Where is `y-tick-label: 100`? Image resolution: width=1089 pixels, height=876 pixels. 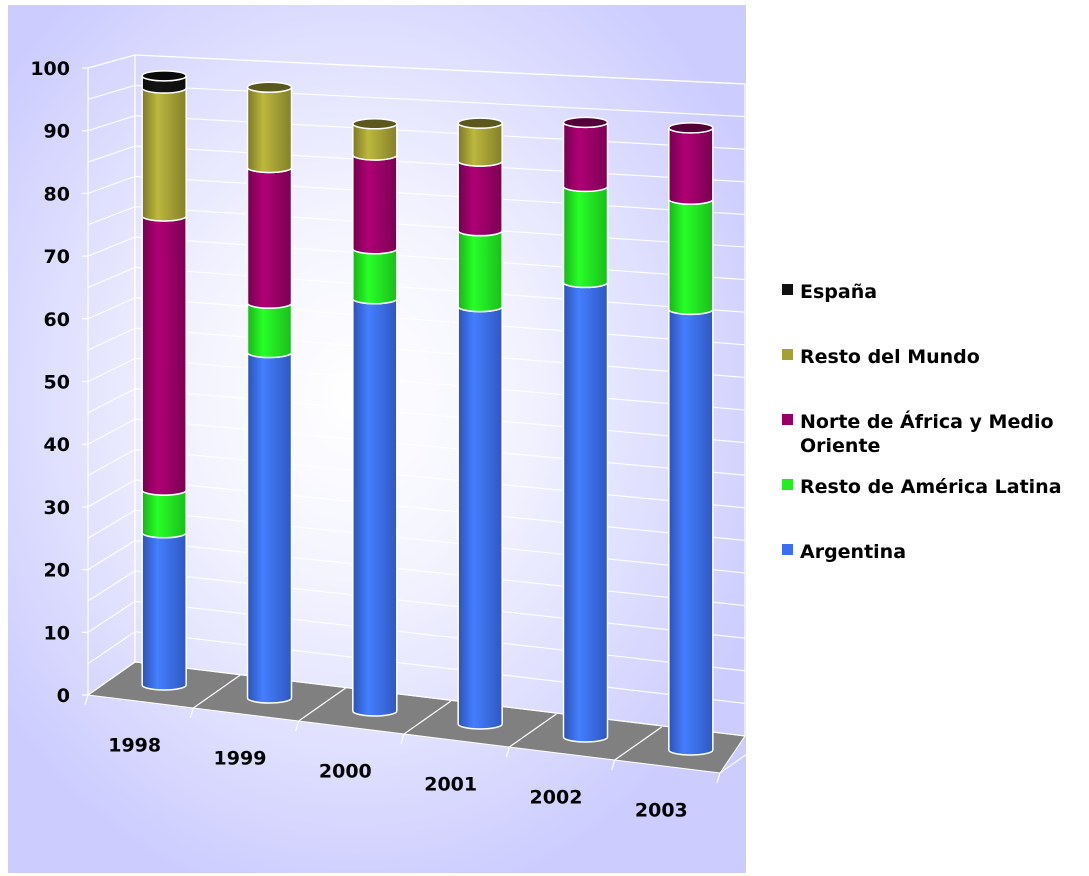
y-tick-label: 100 is located at coordinates (50, 69).